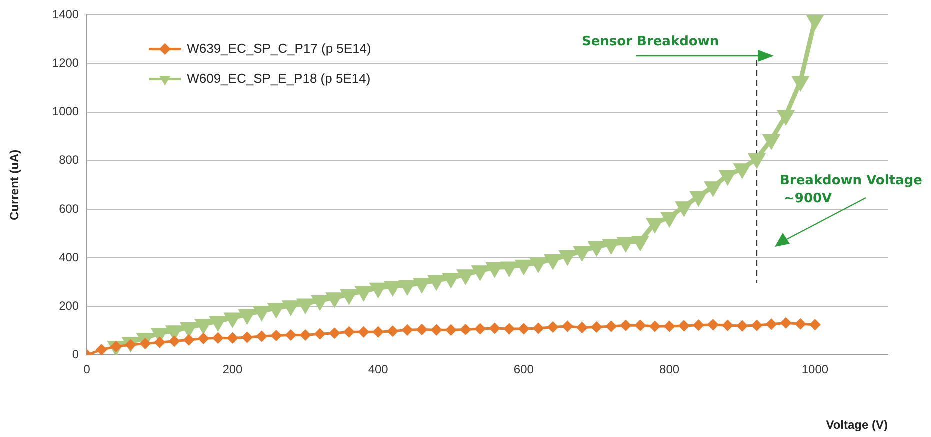  I want to click on x-tick-label: 800, so click(670, 369).